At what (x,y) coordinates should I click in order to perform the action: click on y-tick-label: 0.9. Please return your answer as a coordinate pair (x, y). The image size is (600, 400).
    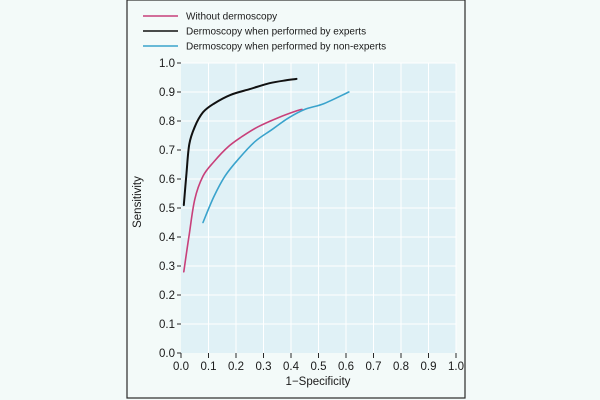
    Looking at the image, I should click on (167, 93).